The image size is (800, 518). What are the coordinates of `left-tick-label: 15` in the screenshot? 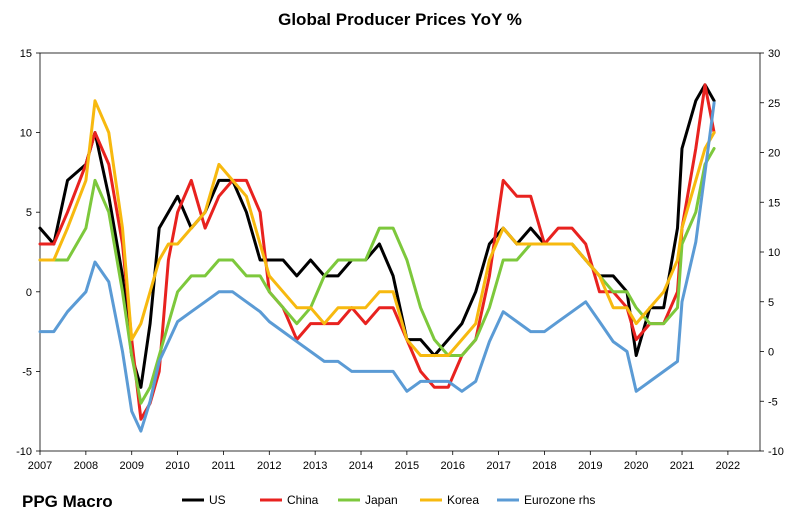 It's located at (26, 54).